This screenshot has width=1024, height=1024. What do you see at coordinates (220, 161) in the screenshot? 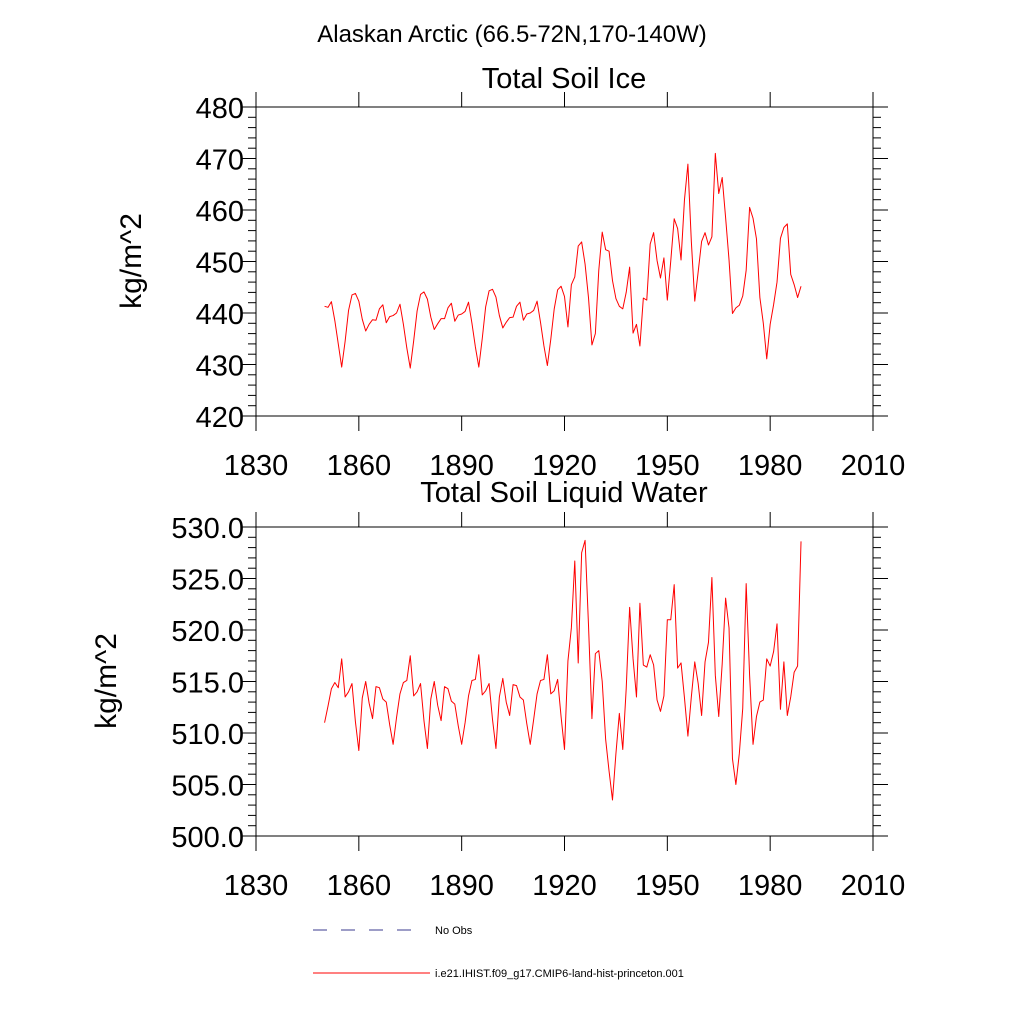
I see `y-tick-label: 470` at bounding box center [220, 161].